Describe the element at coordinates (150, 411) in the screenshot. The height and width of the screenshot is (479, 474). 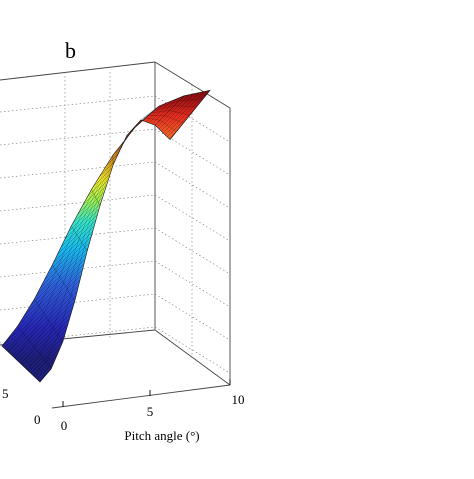
I see `pitch-tick-label-5: 5` at that location.